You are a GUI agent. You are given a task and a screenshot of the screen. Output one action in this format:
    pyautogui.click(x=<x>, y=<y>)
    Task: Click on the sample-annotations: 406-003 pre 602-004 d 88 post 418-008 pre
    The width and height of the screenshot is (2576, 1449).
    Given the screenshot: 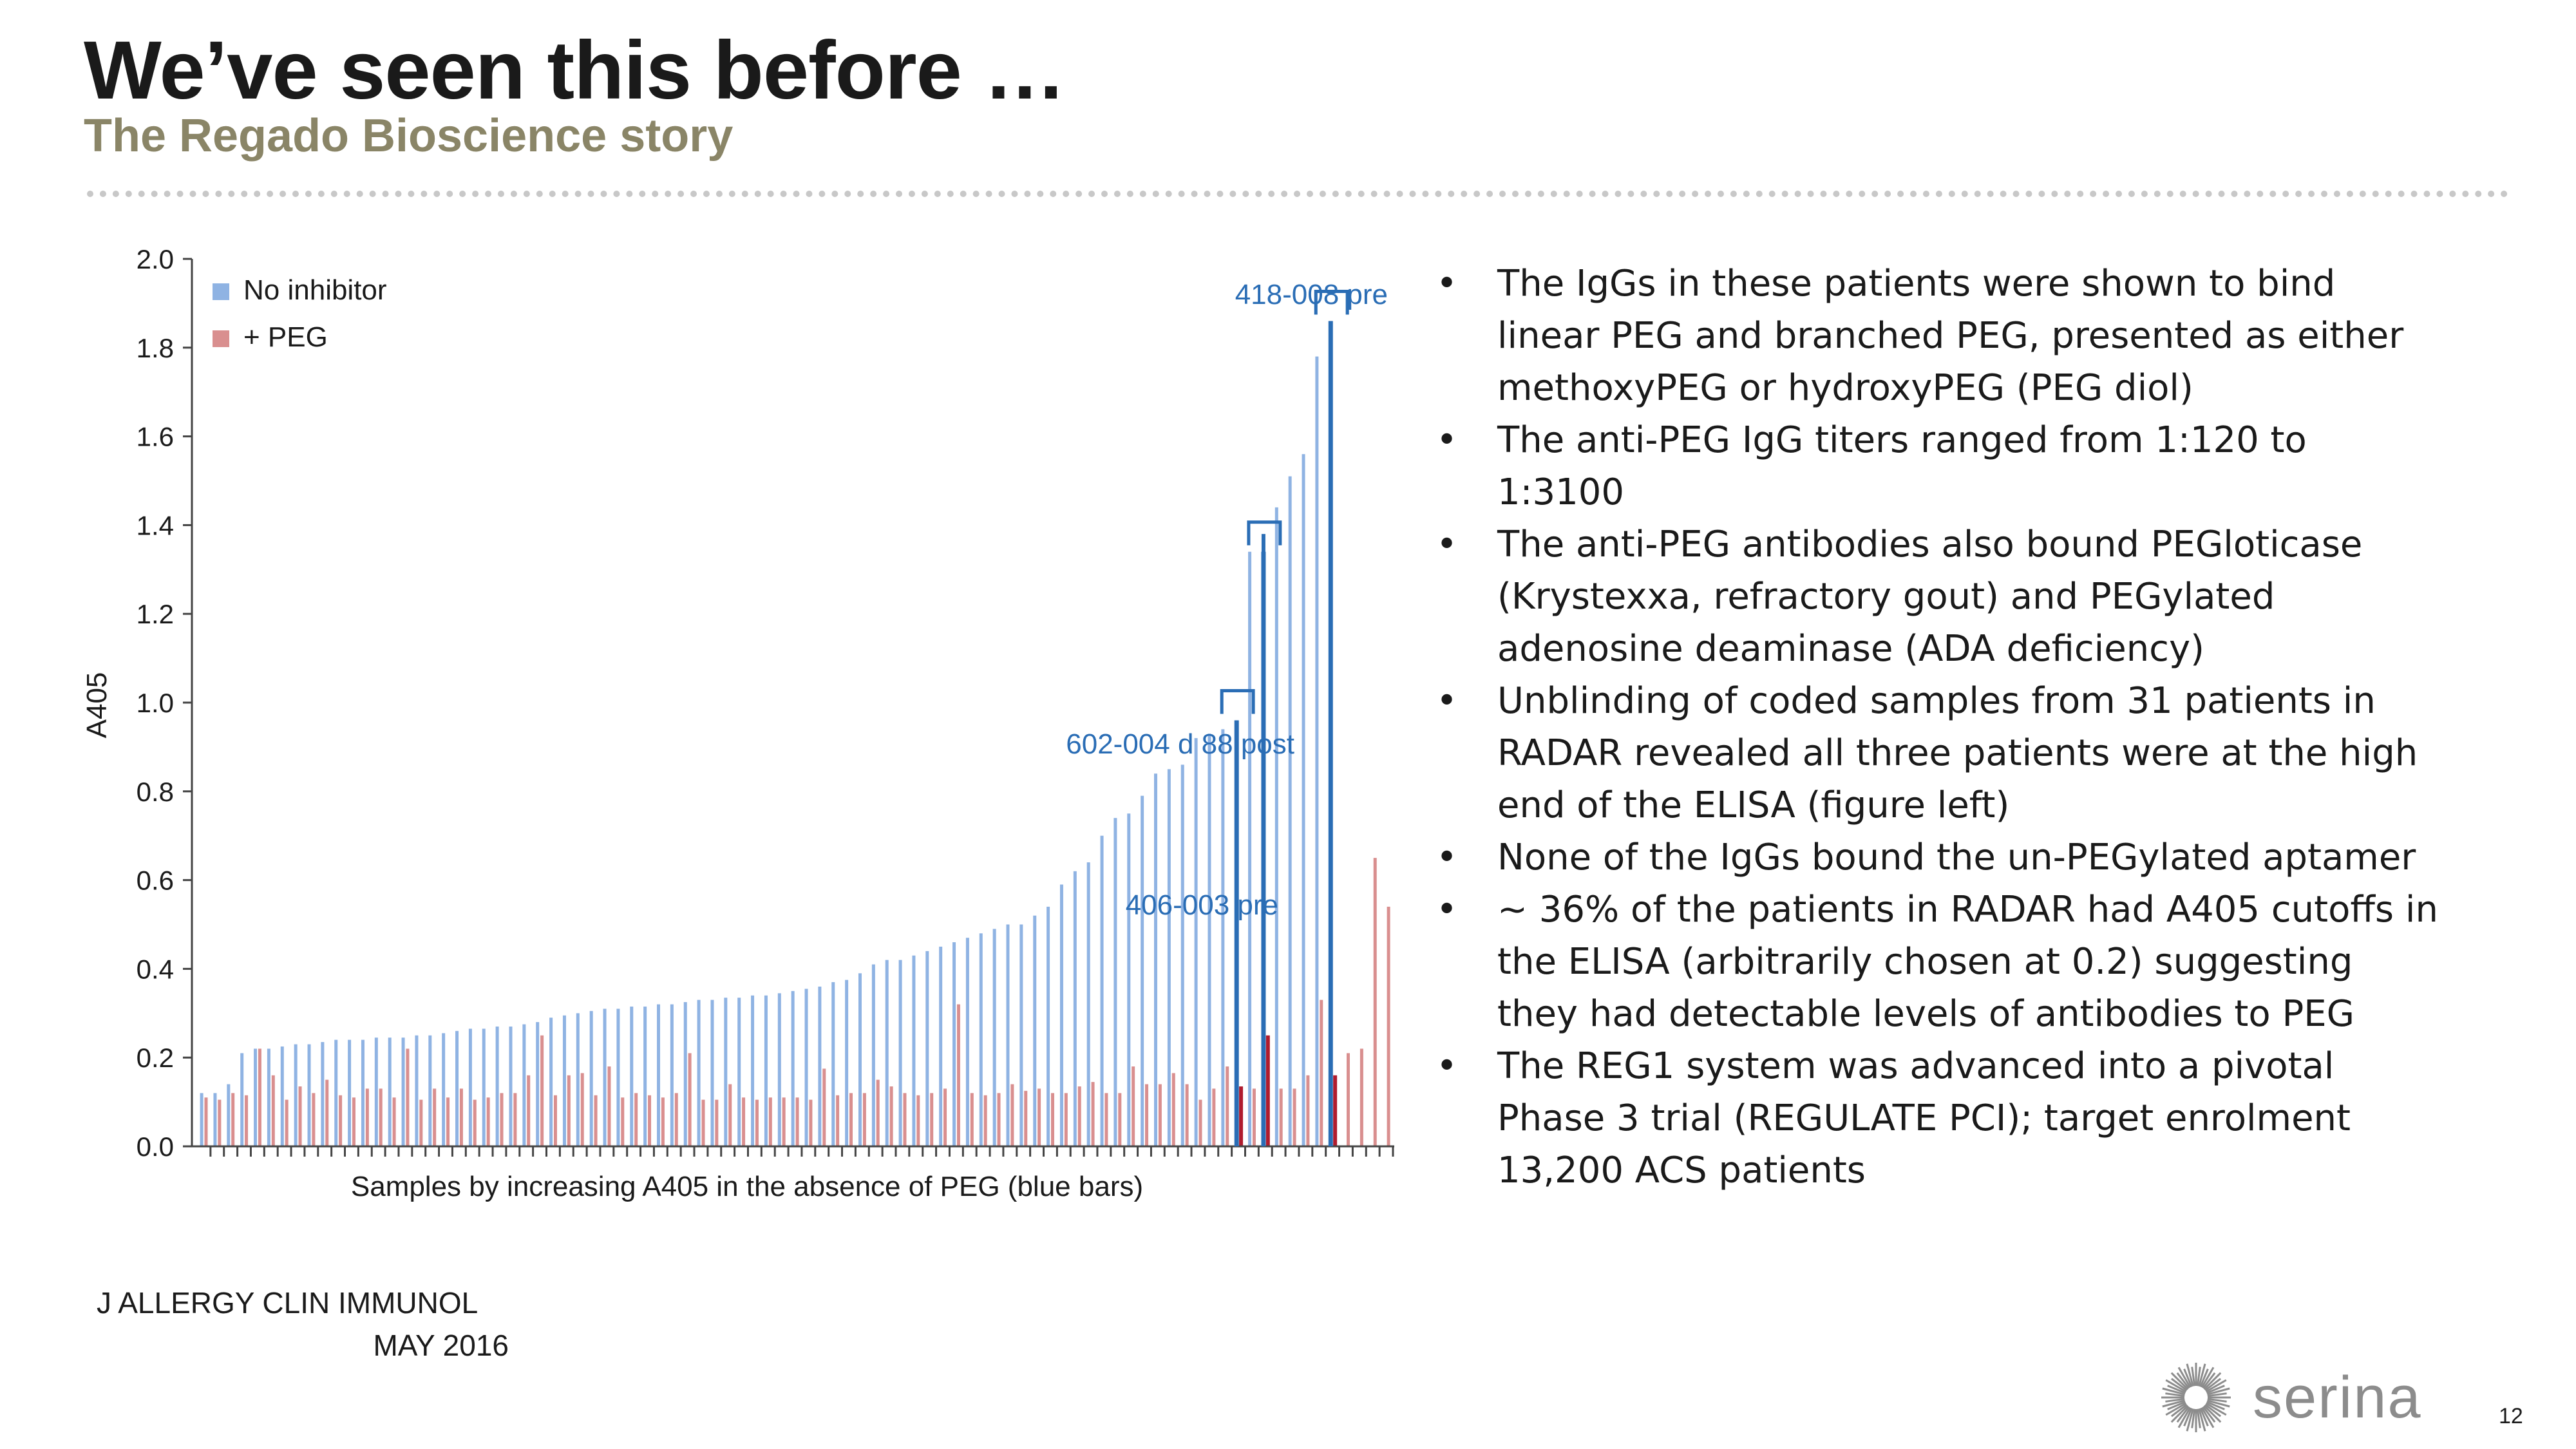 What is the action you would take?
    pyautogui.click(x=1227, y=713)
    